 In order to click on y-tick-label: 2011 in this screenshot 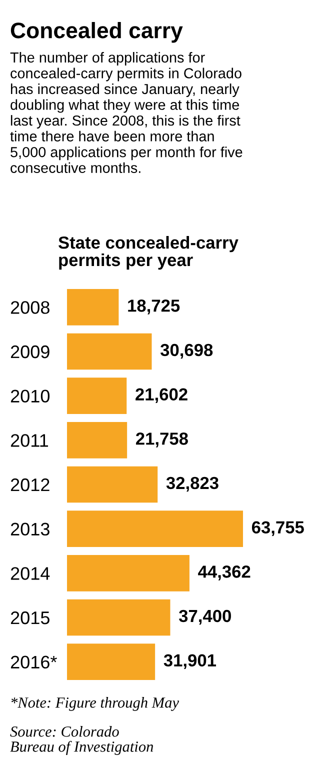, I will do `click(29, 440)`.